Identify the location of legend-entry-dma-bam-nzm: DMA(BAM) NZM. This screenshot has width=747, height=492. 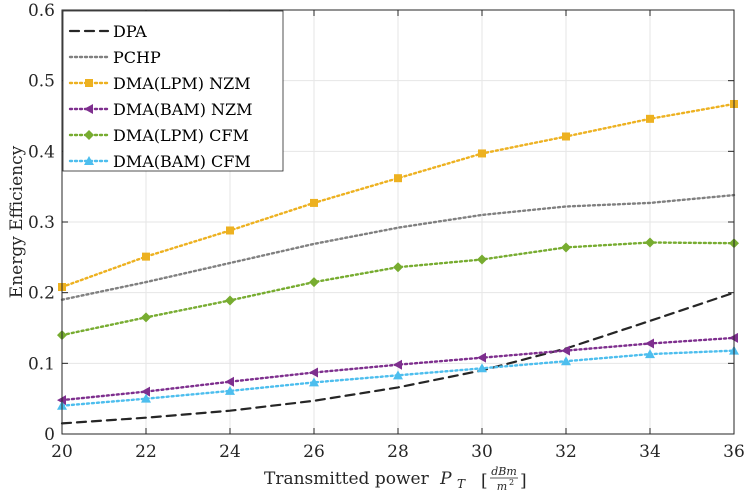
(160, 109).